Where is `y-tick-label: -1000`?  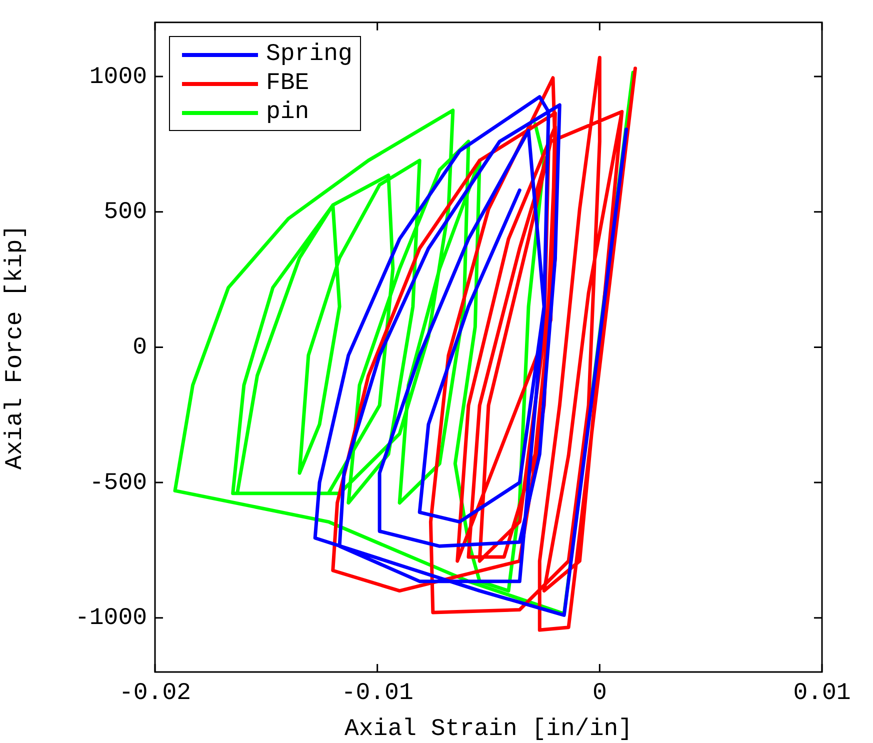
y-tick-label: -1000 is located at coordinates (110, 618).